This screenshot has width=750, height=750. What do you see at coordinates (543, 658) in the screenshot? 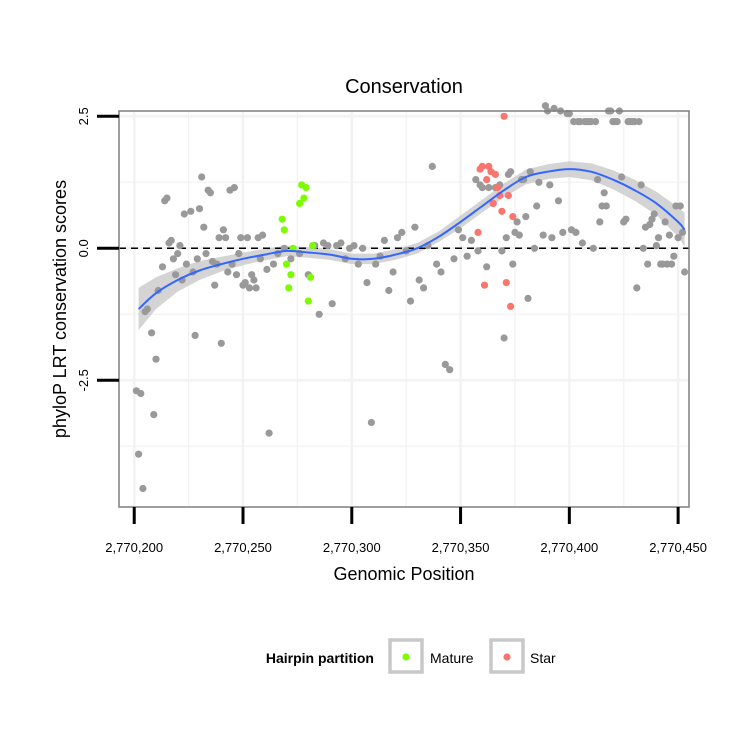
I see `legend-label-star: Star` at bounding box center [543, 658].